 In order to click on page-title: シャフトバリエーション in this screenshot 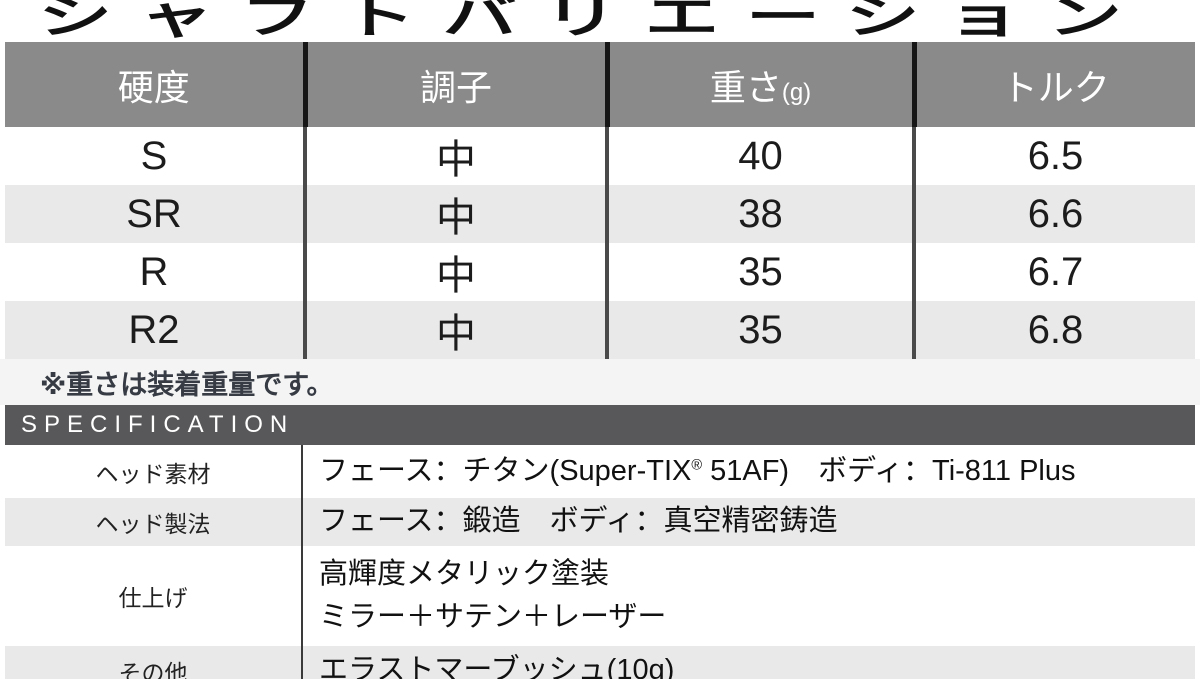, I will do `click(600, 21)`.